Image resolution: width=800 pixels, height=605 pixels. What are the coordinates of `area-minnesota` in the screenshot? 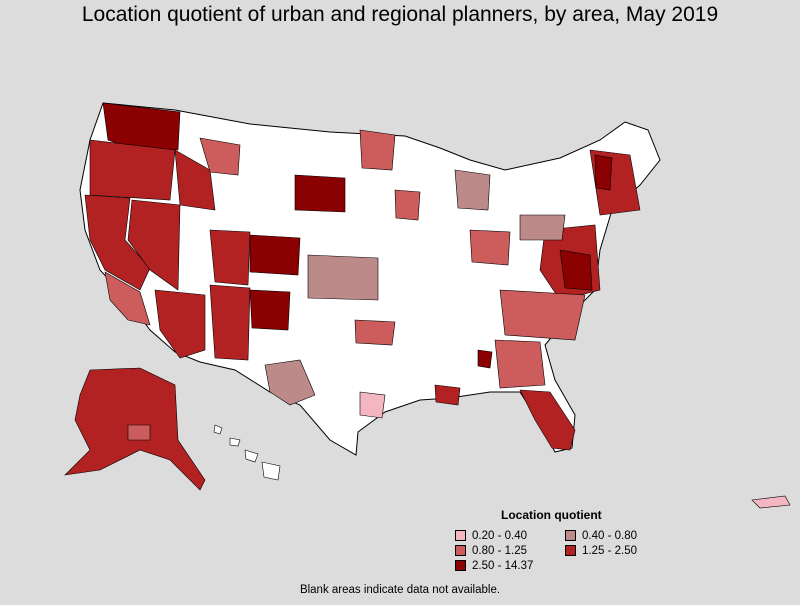 It's located at (377, 150).